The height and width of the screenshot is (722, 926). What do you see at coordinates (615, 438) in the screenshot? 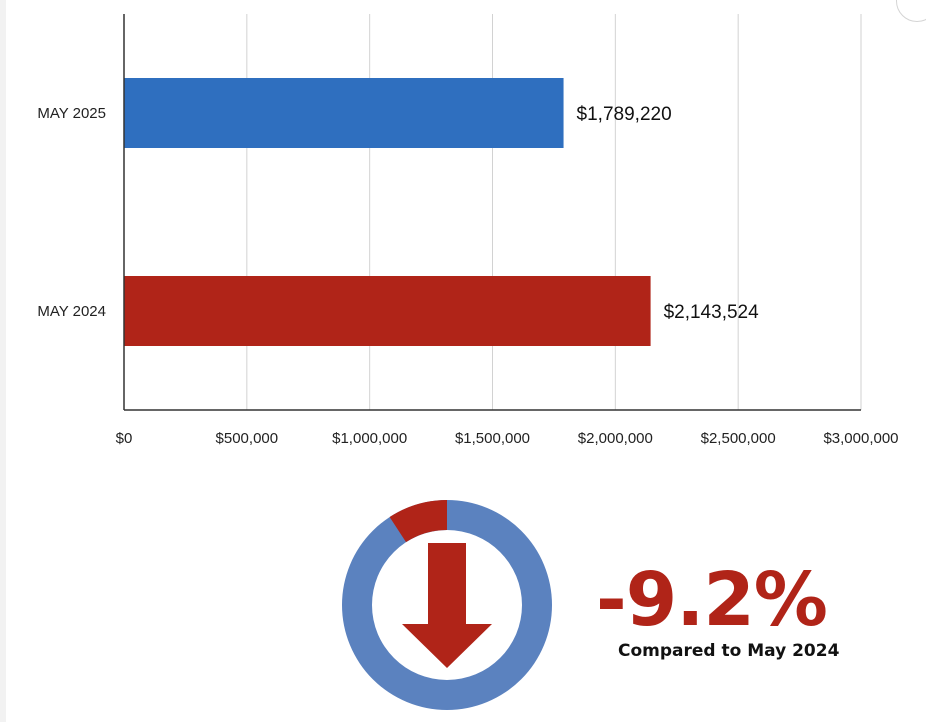
I see `x-tick-label: $2,000,000` at bounding box center [615, 438].